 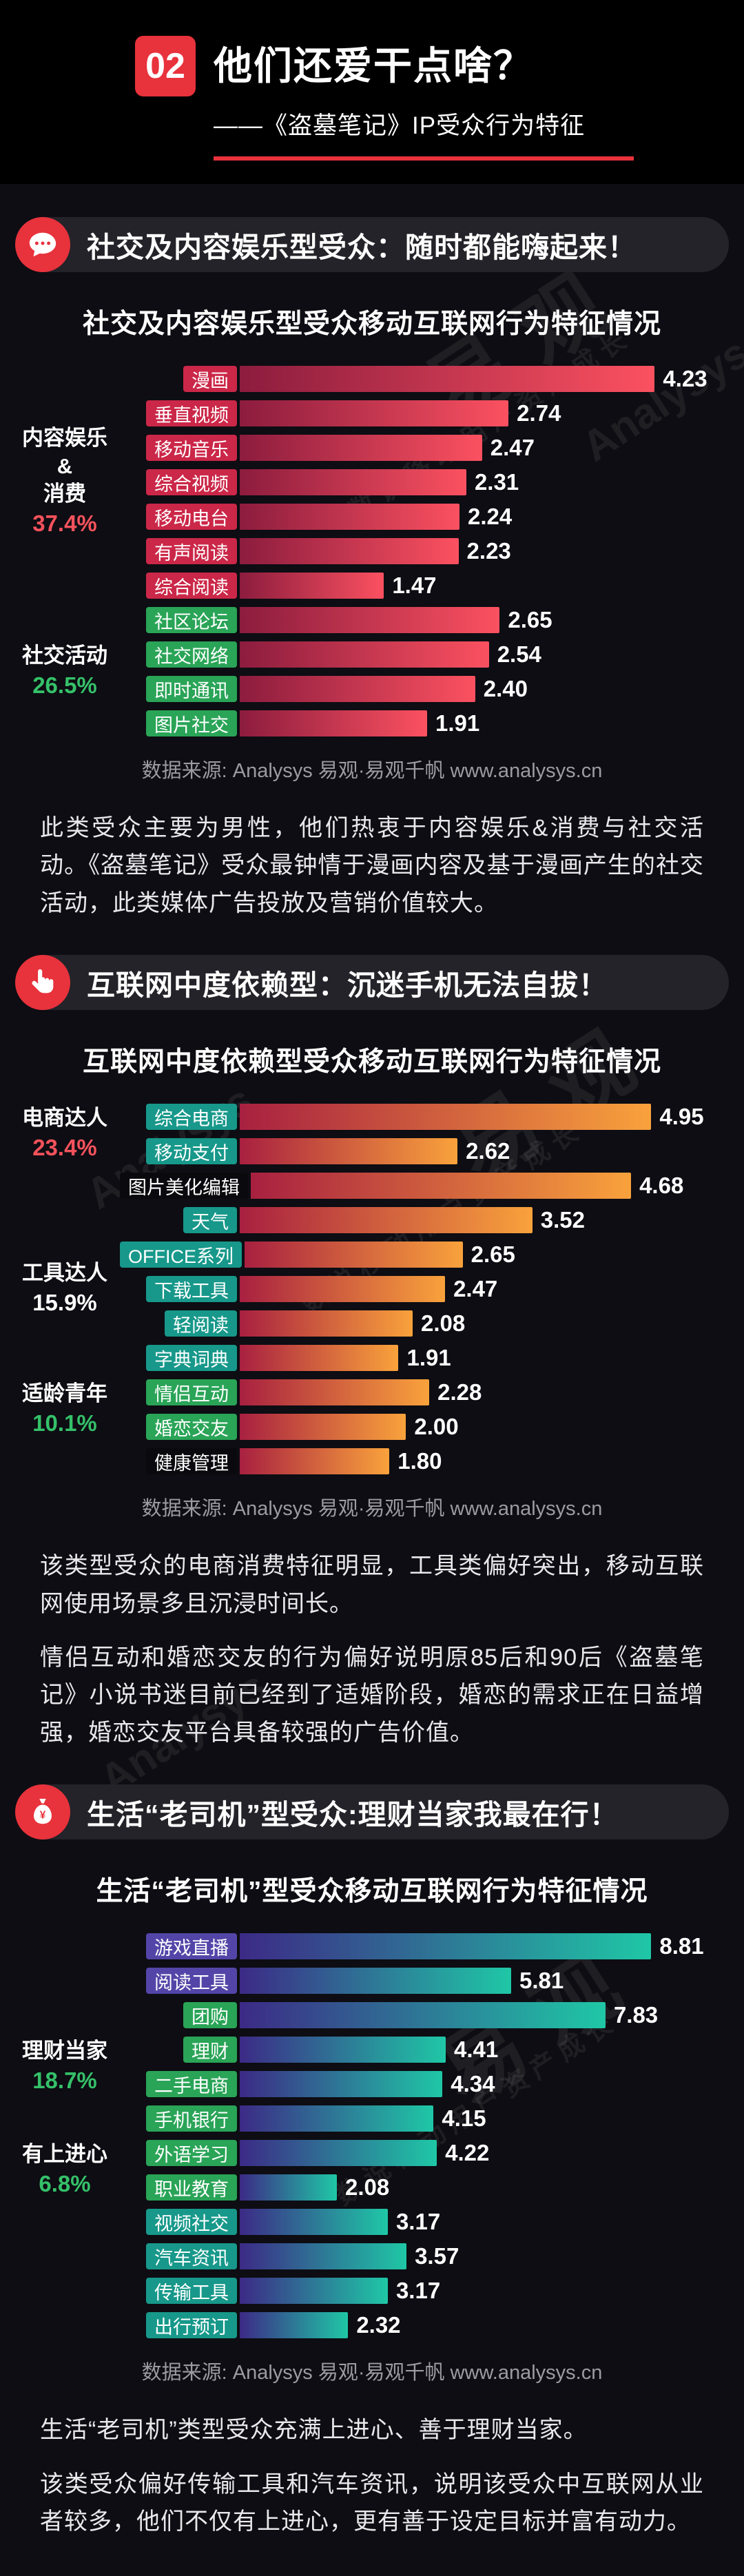 What do you see at coordinates (347, 986) in the screenshot?
I see `section-badge-title: 互联网中度依赖型：沉迷手机无法自拔！` at bounding box center [347, 986].